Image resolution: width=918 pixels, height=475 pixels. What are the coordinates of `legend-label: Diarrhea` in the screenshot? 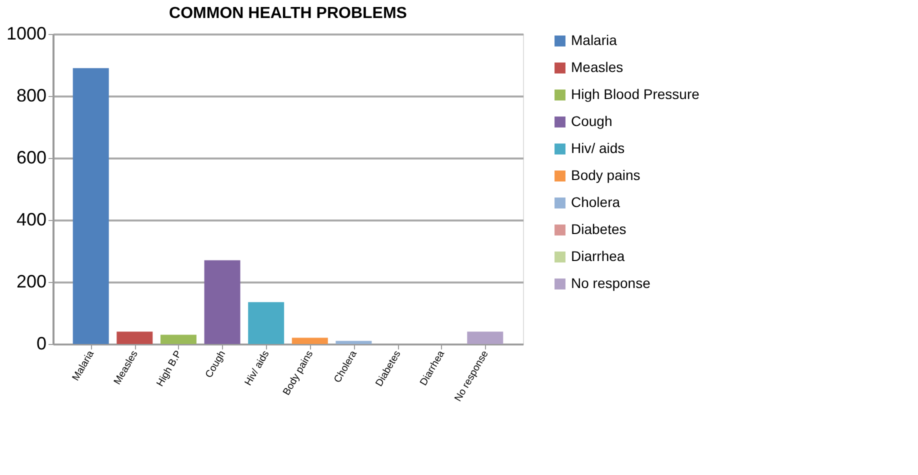 It's located at (598, 256).